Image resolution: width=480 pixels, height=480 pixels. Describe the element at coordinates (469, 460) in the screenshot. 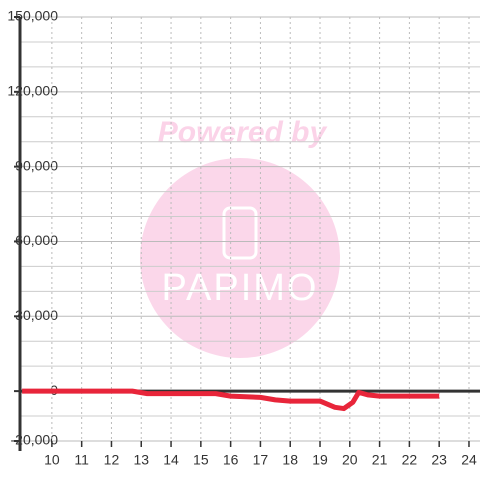

I see `x-tick-label: 24` at that location.